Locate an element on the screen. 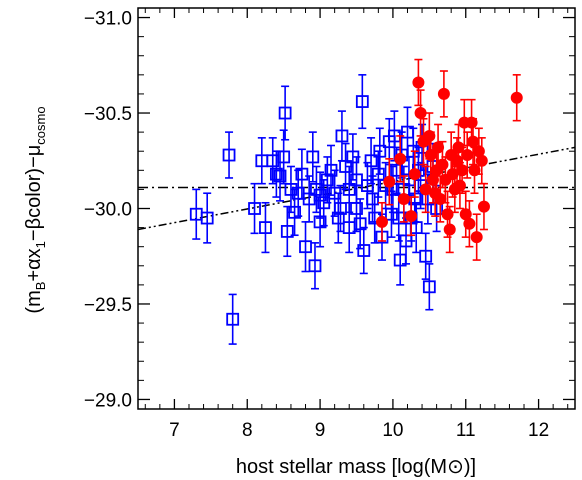 This screenshot has width=582, height=480. x-tick-label: 10 is located at coordinates (392, 430).